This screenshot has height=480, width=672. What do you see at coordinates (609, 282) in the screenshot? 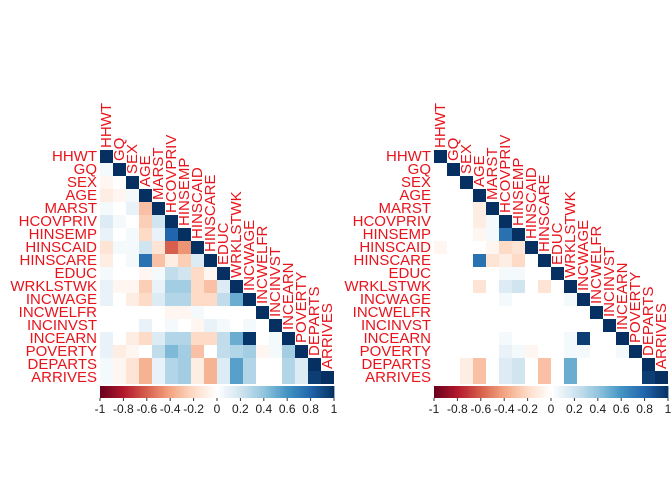
I see `col-label-incinvst: INCINVST` at bounding box center [609, 282].